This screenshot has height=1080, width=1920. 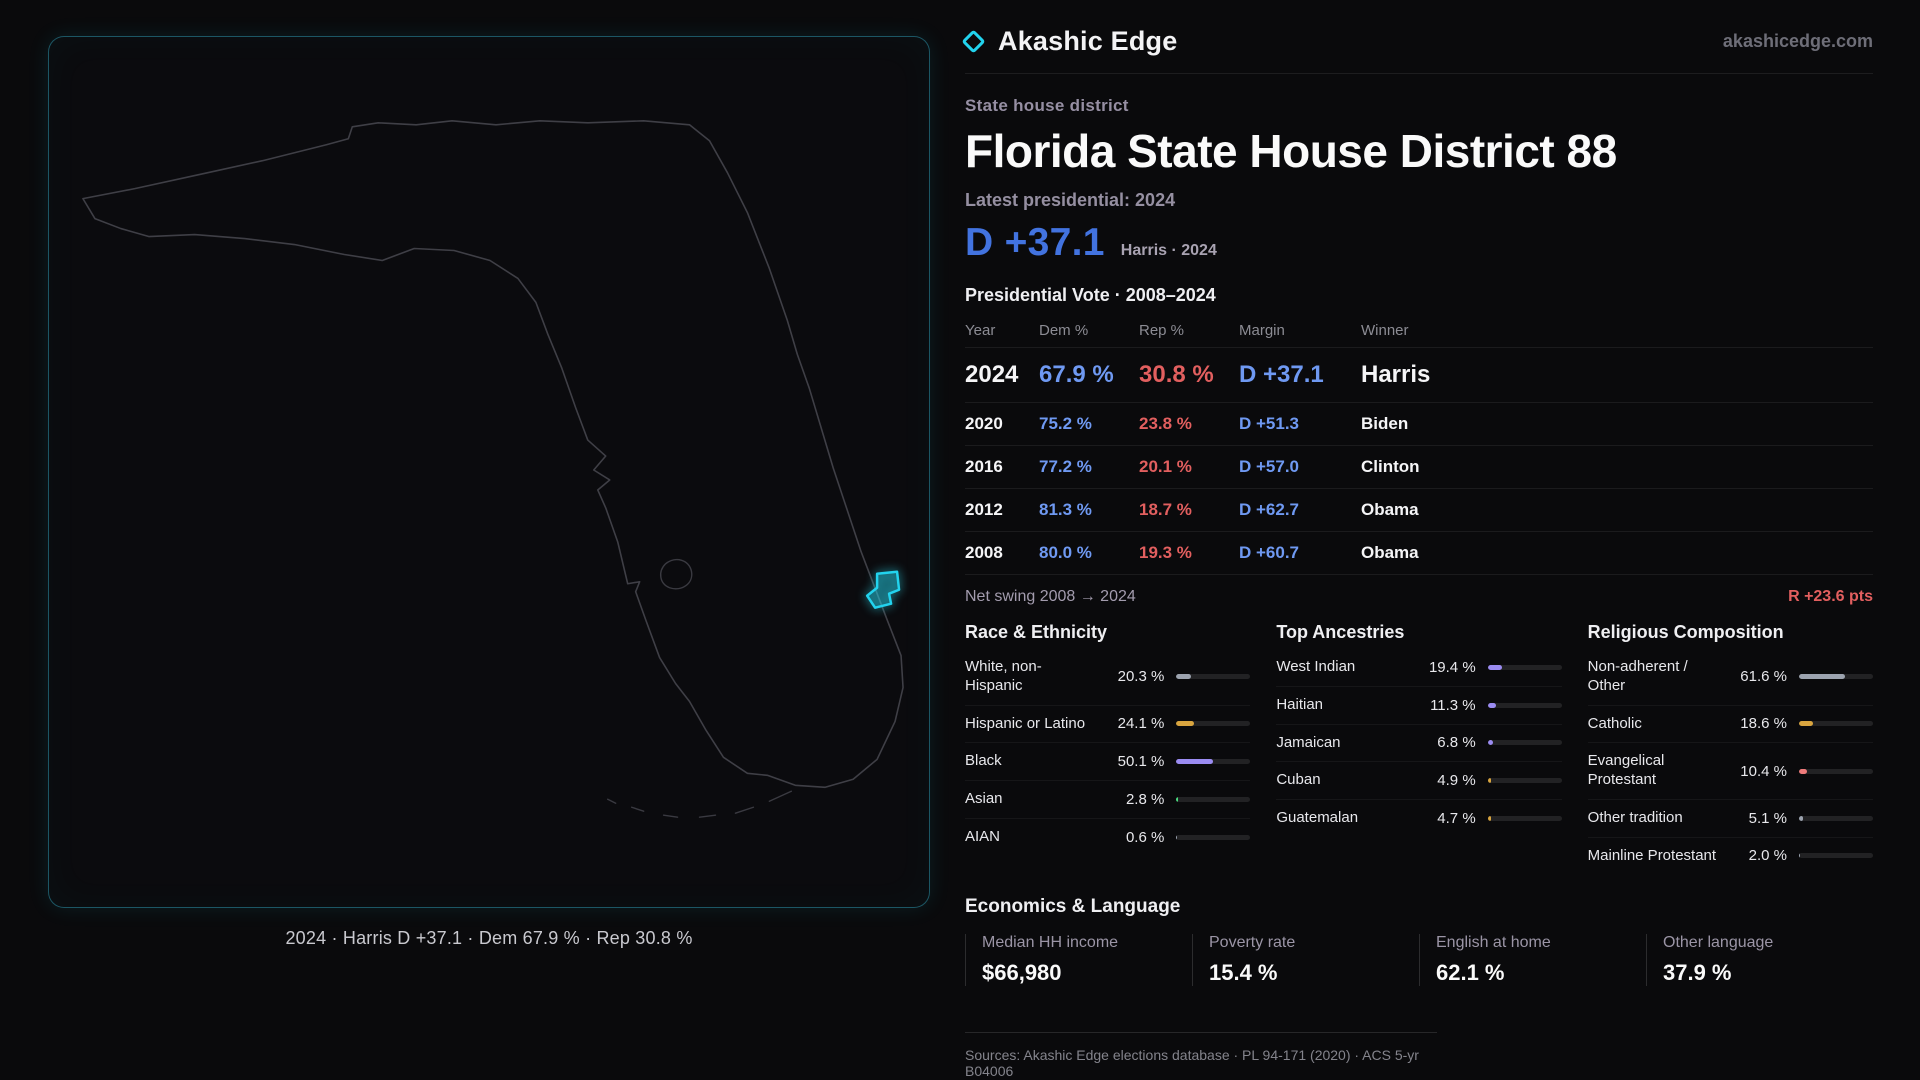 I want to click on demo-value: 18.6 %, so click(x=1763, y=724).